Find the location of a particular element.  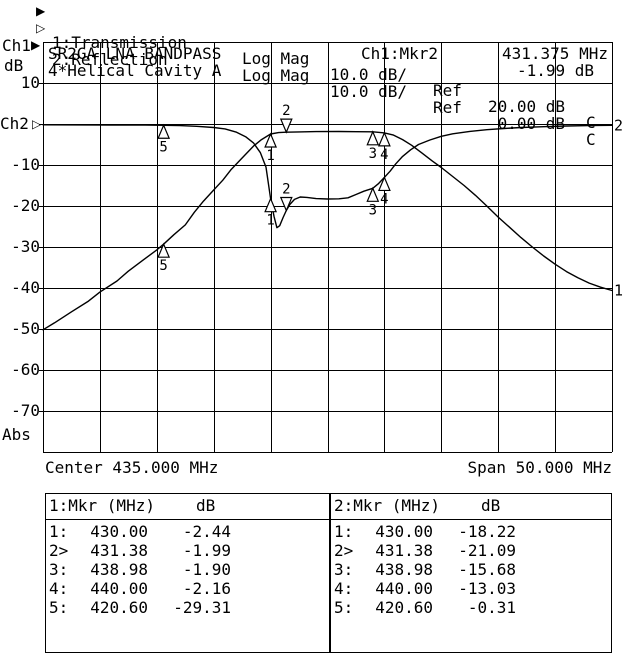

marker-value: -2.44 is located at coordinates (206, 531).